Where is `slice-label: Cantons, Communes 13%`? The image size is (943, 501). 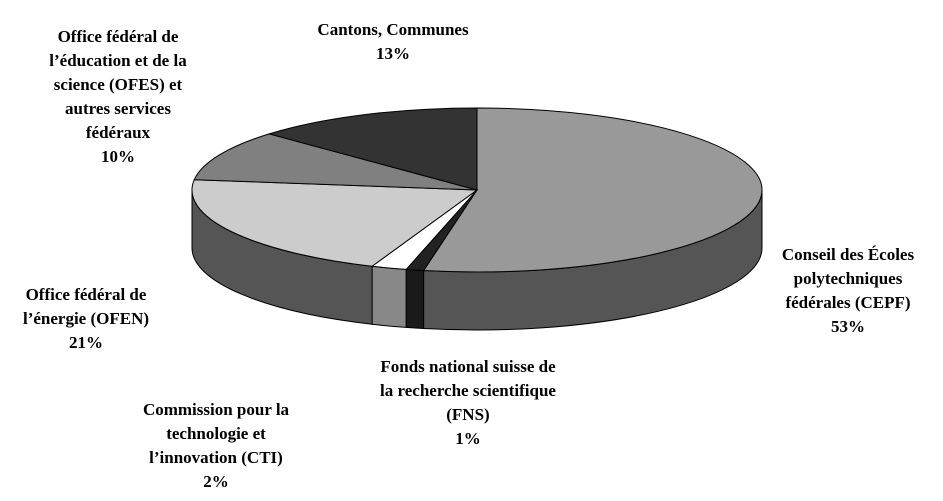 slice-label: Cantons, Communes 13% is located at coordinates (393, 42).